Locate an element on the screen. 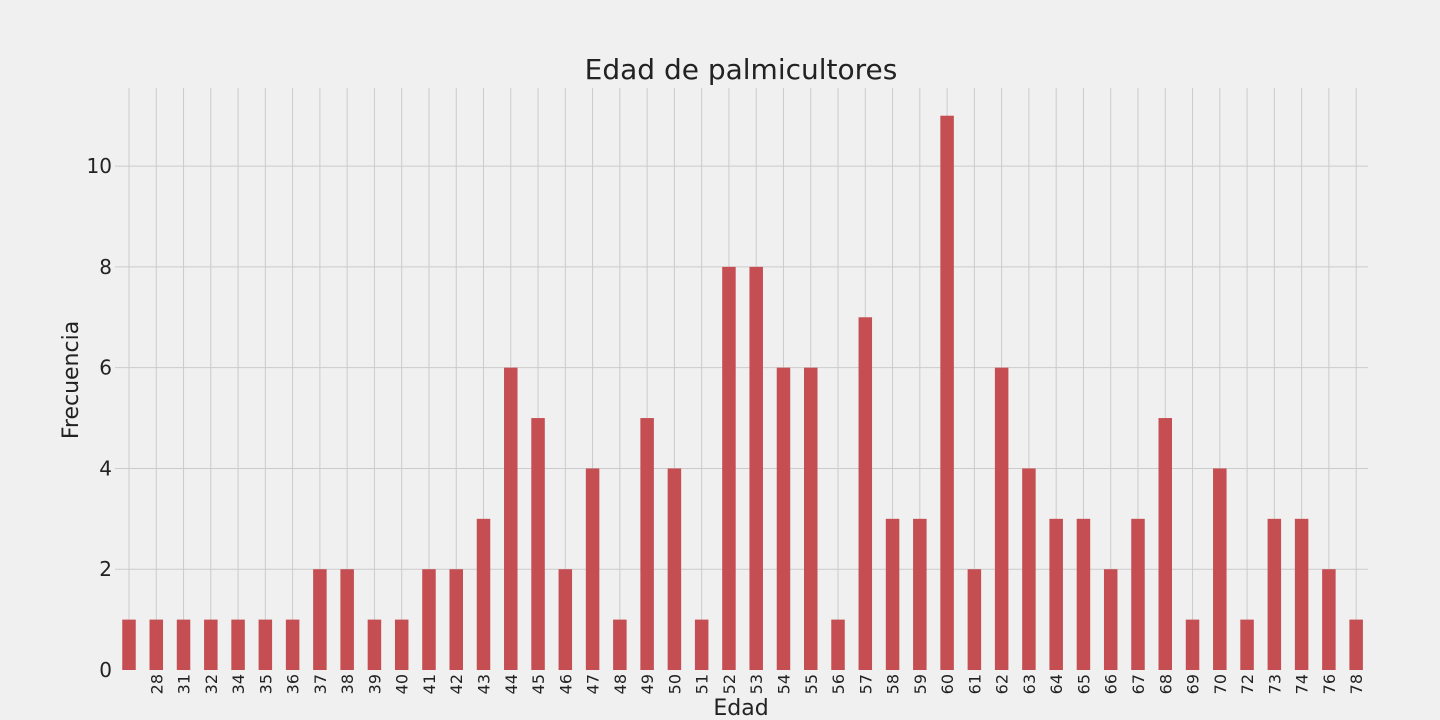  x-tick-label: 45 is located at coordinates (538, 684).